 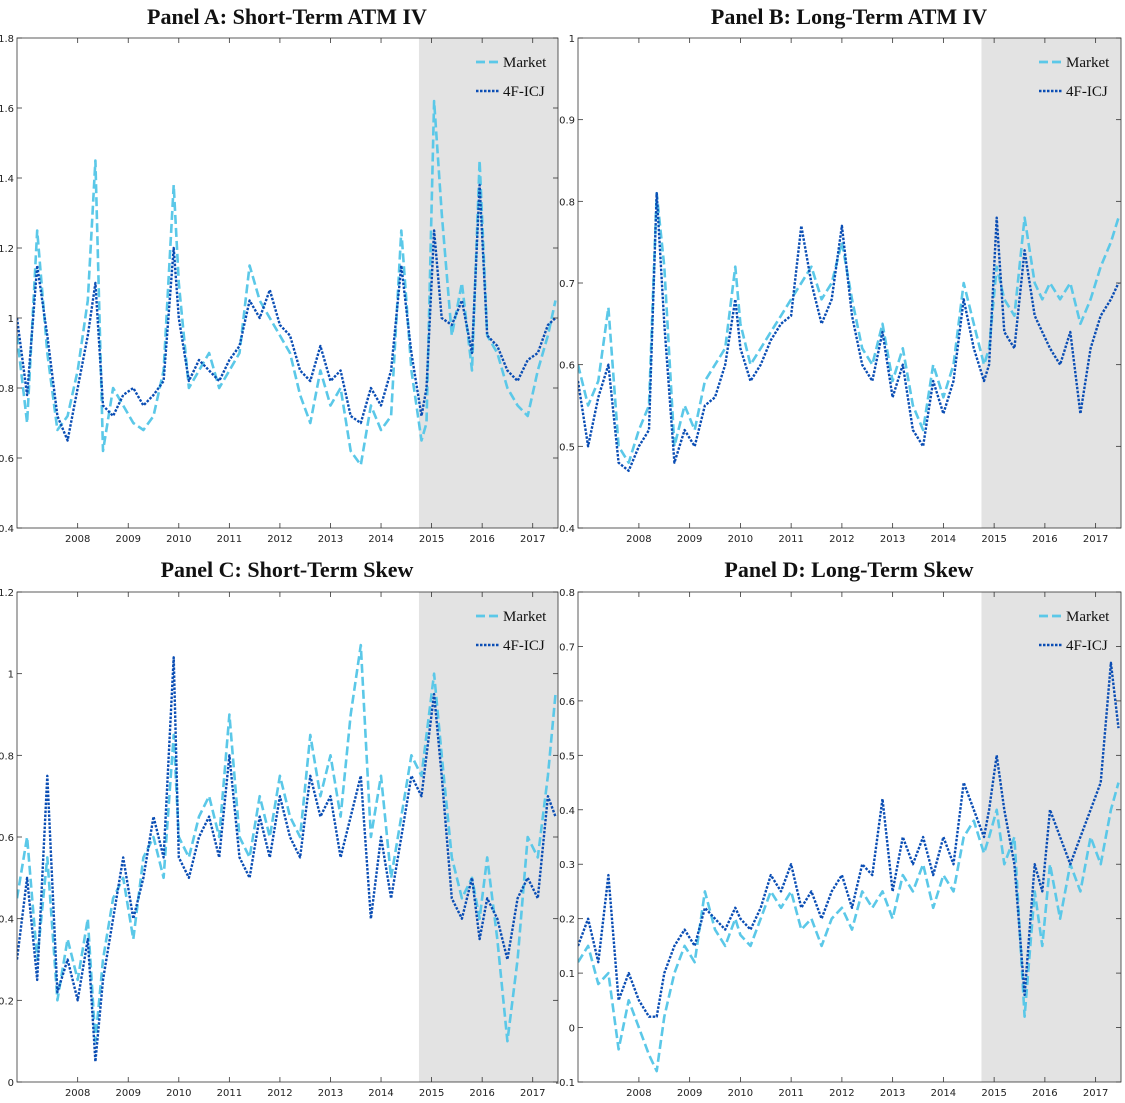 I want to click on y-tick-label: 1.4, so click(x=7, y=179).